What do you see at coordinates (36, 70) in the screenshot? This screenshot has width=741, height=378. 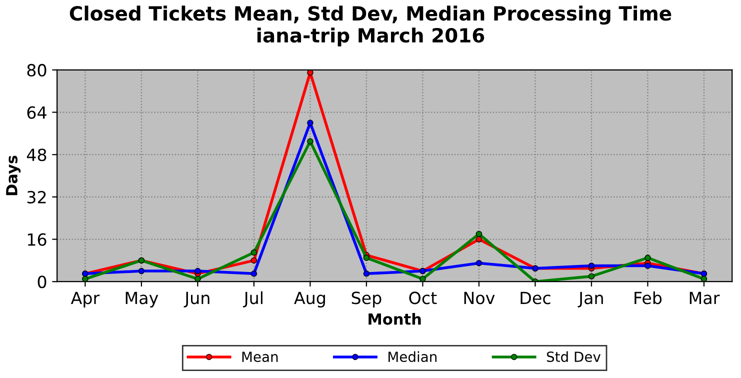 I see `y-tick-label: 80` at bounding box center [36, 70].